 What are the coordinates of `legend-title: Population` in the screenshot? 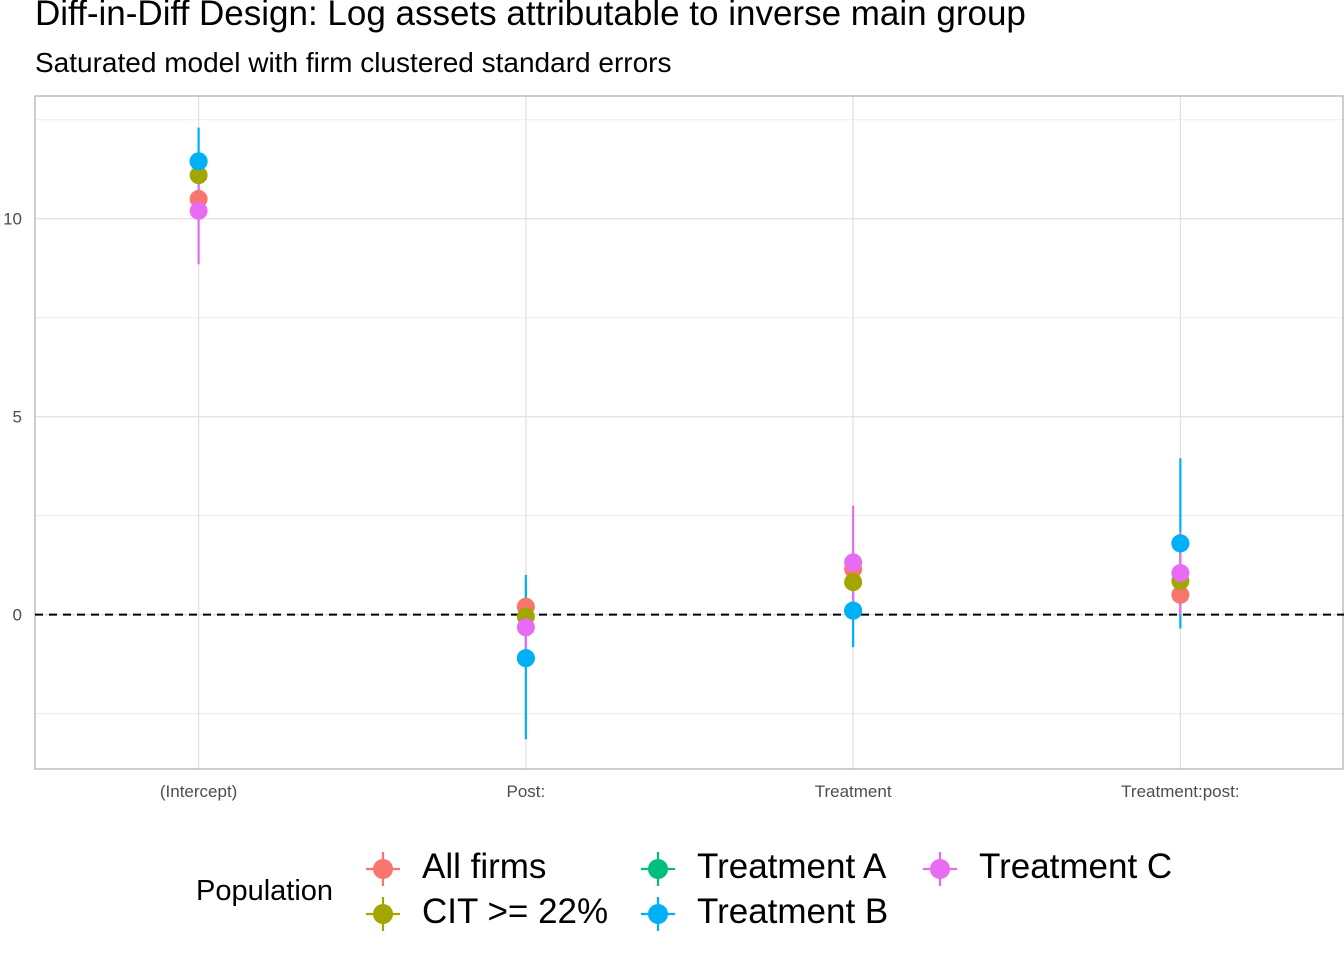 It's located at (265, 891).